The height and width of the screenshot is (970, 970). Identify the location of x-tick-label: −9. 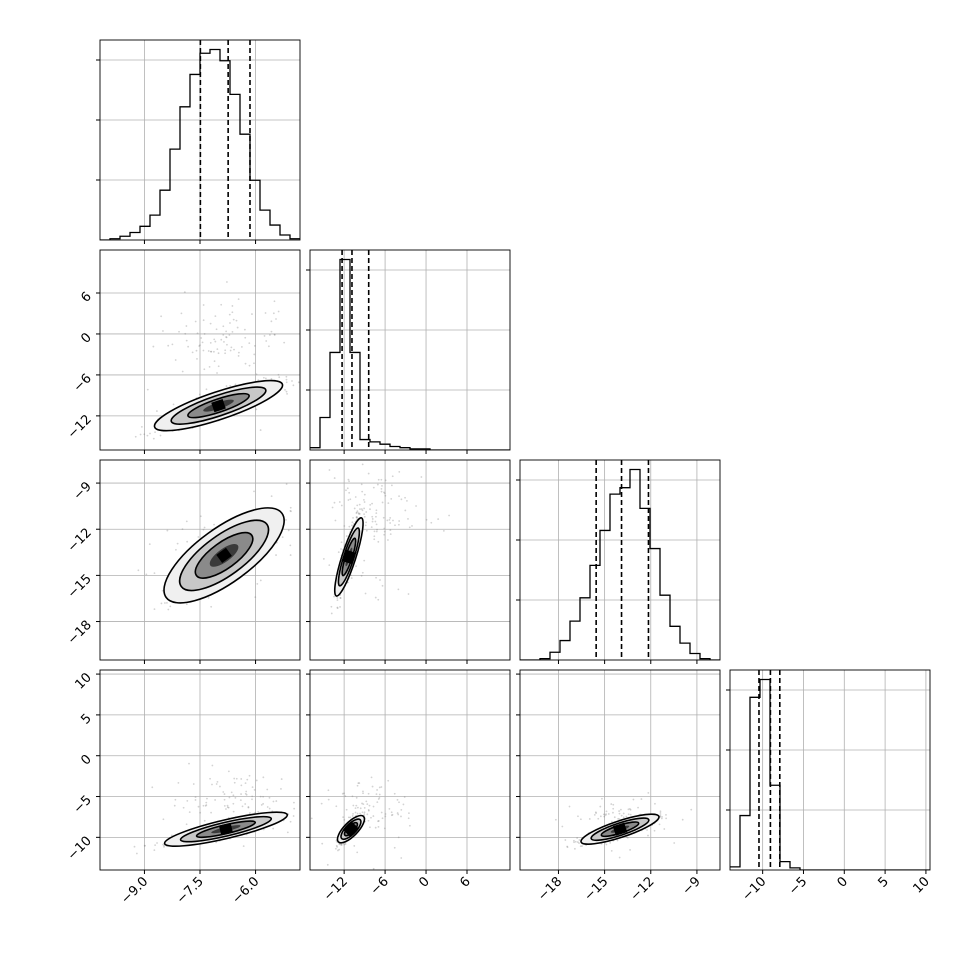
(692, 886).